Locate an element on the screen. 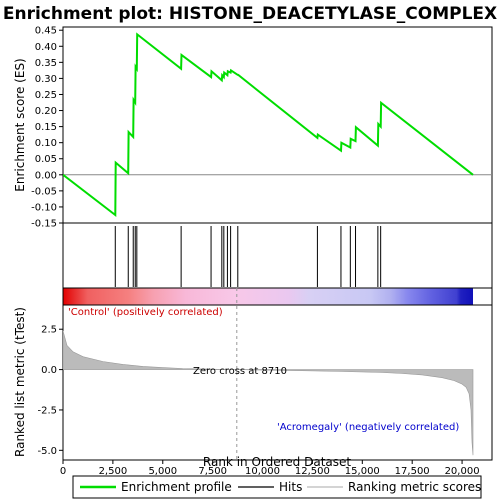  metric-x-tick-label: 7,500 is located at coordinates (212, 471).